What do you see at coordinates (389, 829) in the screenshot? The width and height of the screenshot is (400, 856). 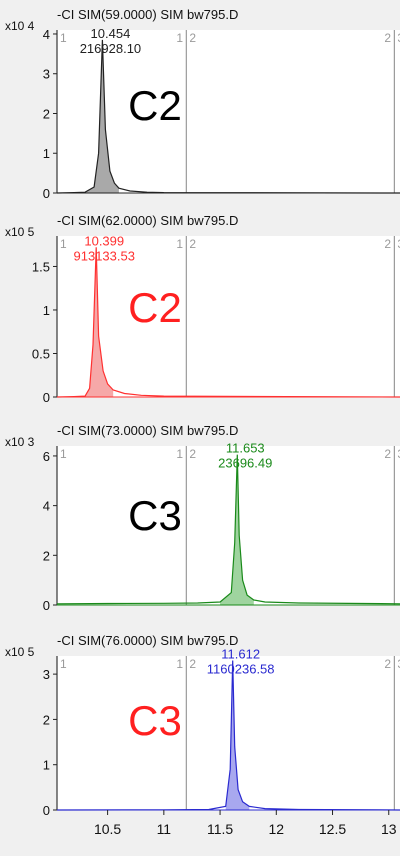 I see `x-tick-label: 13` at bounding box center [389, 829].